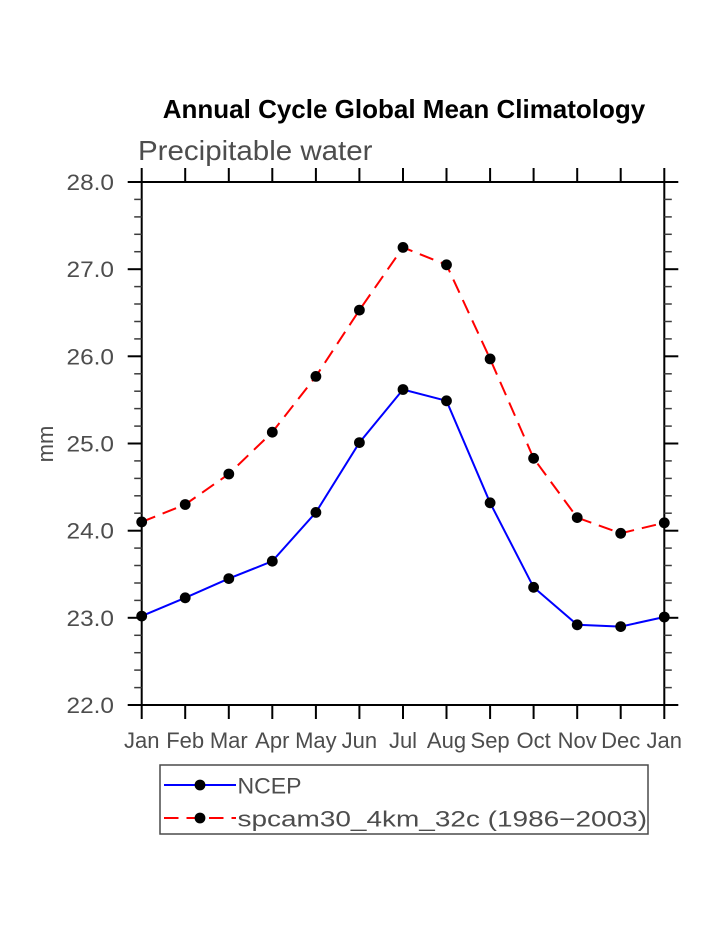  What do you see at coordinates (272, 740) in the screenshot?
I see `svg-text: Apr` at bounding box center [272, 740].